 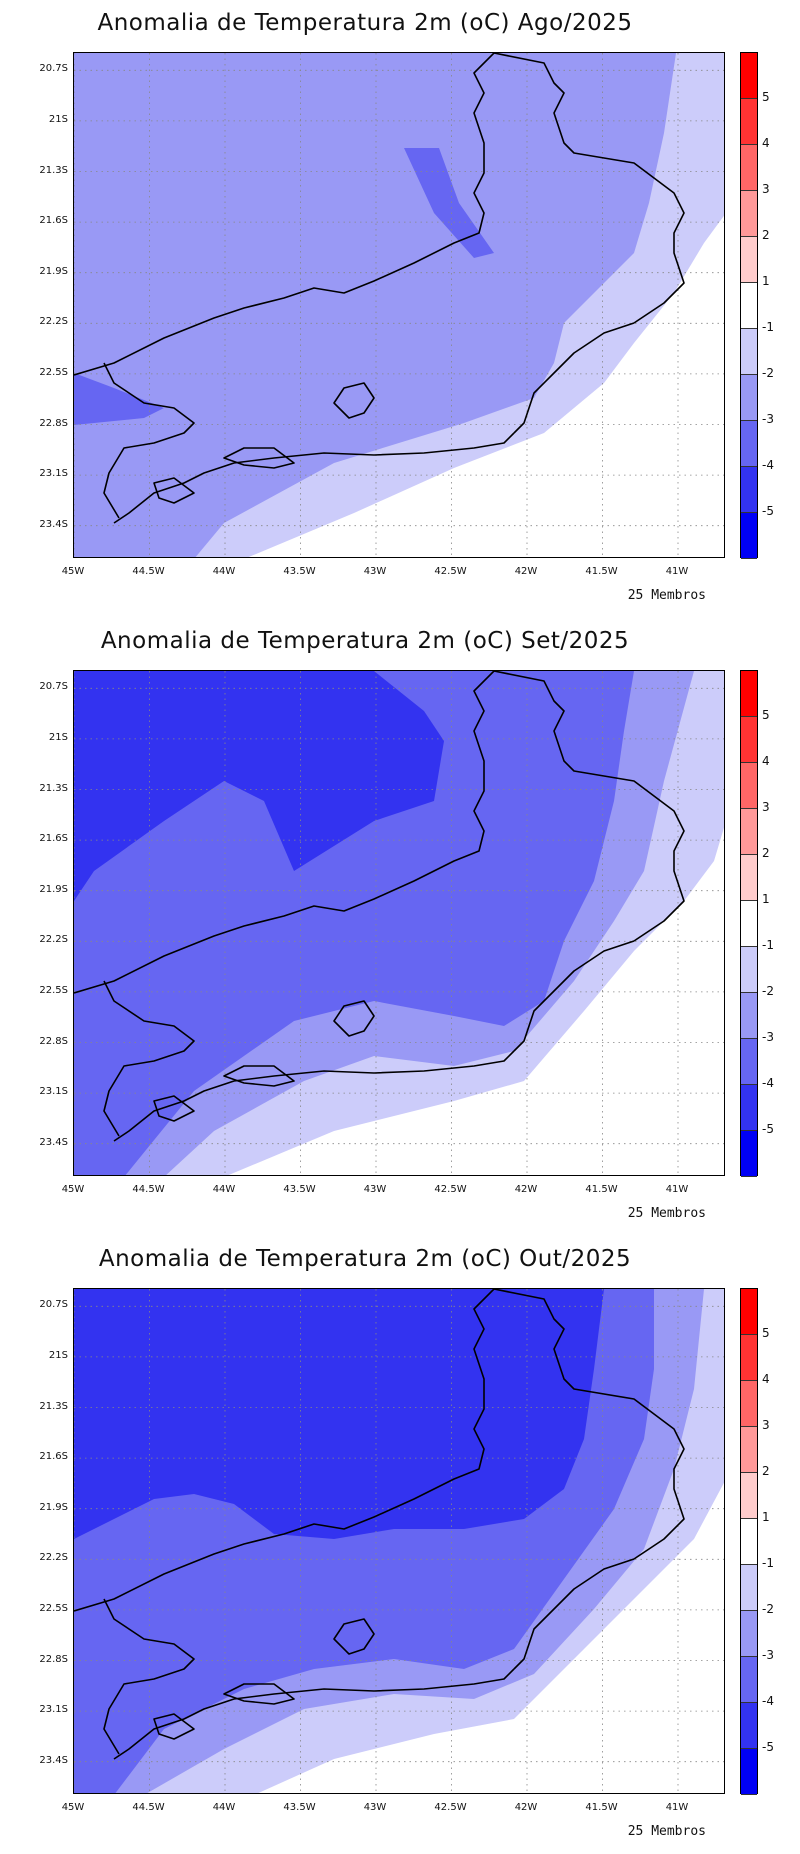 What do you see at coordinates (526, 1189) in the screenshot?
I see `lon-tick-label: 42W` at bounding box center [526, 1189].